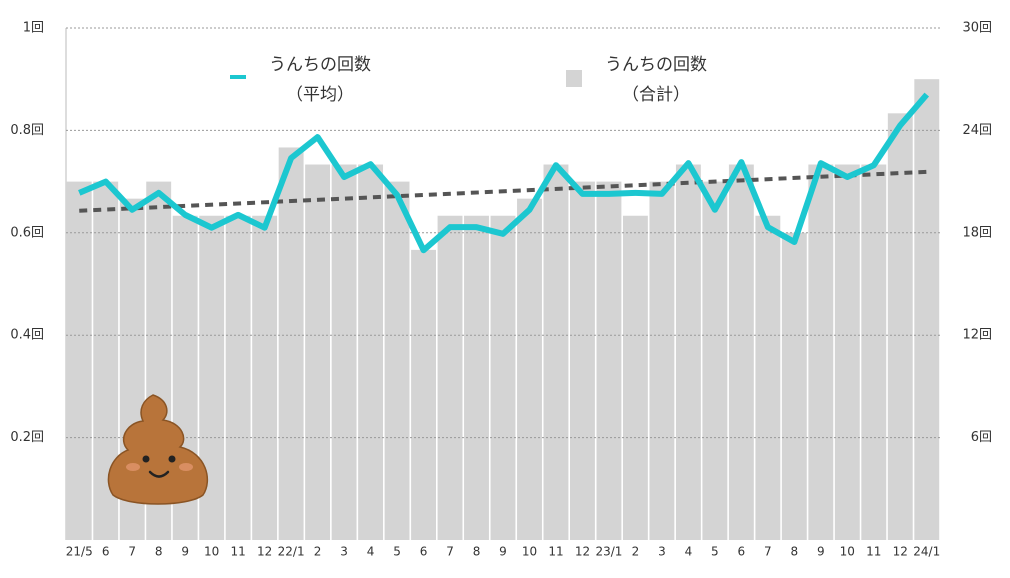  What do you see at coordinates (27, 130) in the screenshot?
I see `y-tick-label: 0.8回` at bounding box center [27, 130].